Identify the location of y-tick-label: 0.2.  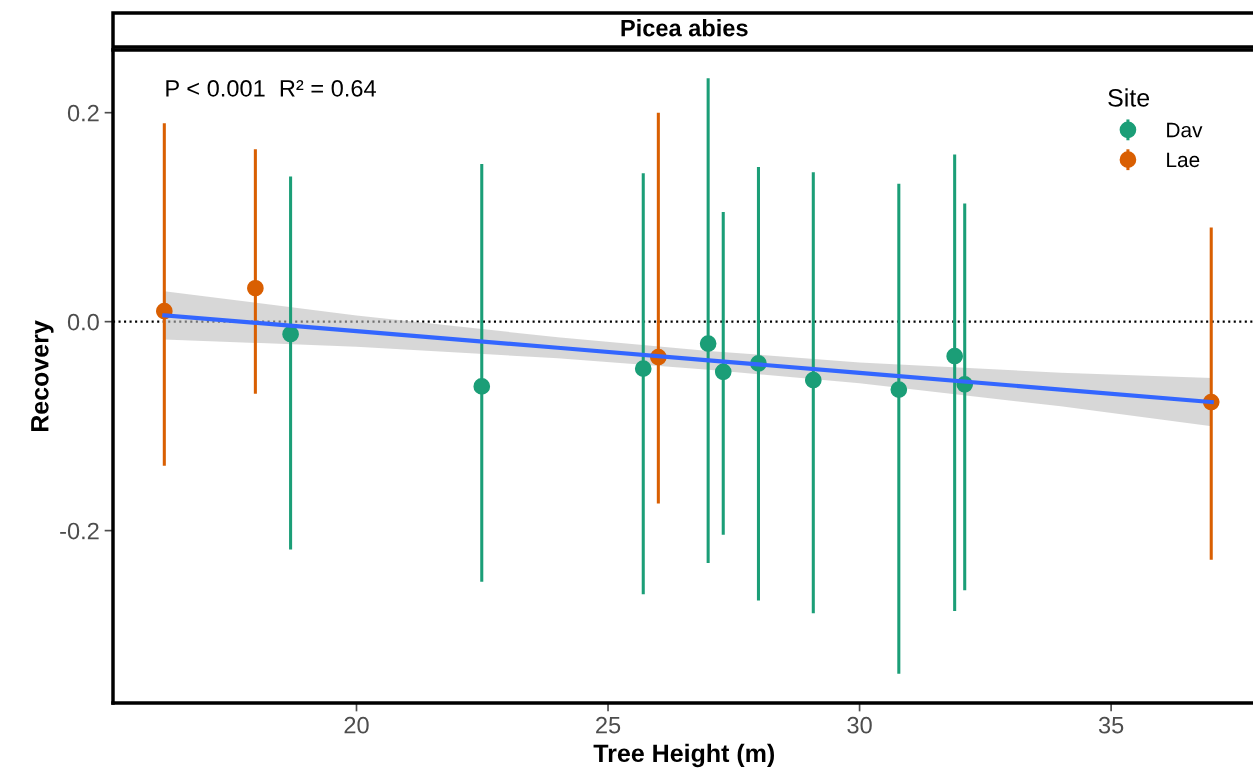
(83, 113).